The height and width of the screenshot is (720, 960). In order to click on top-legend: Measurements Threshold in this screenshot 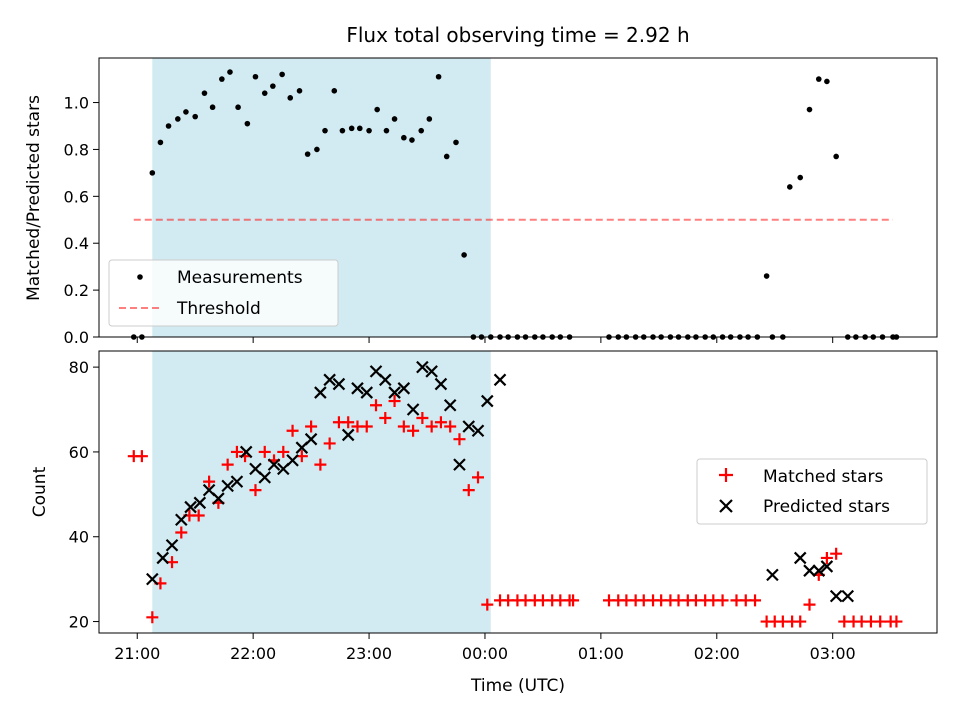, I will do `click(223, 293)`.